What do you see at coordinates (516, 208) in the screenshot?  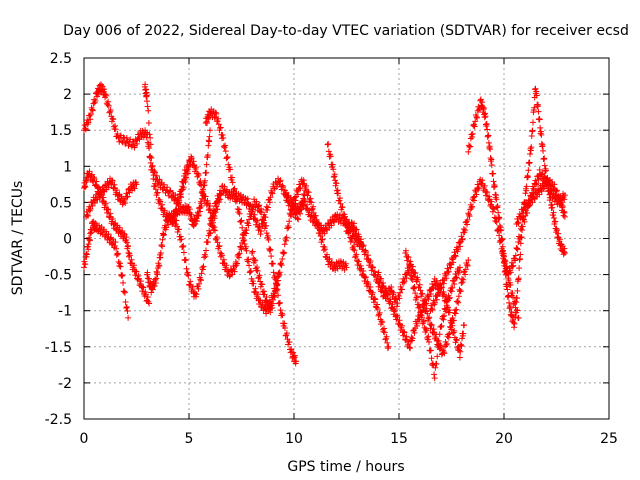 I see `series-sat-q` at bounding box center [516, 208].